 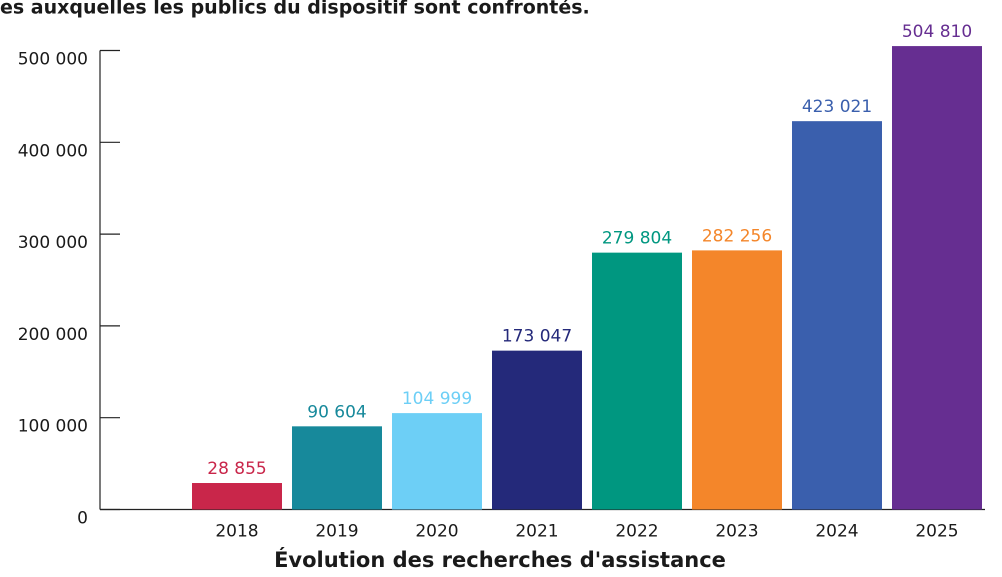 What do you see at coordinates (236, 532) in the screenshot?
I see `x-tick-label: 2018` at bounding box center [236, 532].